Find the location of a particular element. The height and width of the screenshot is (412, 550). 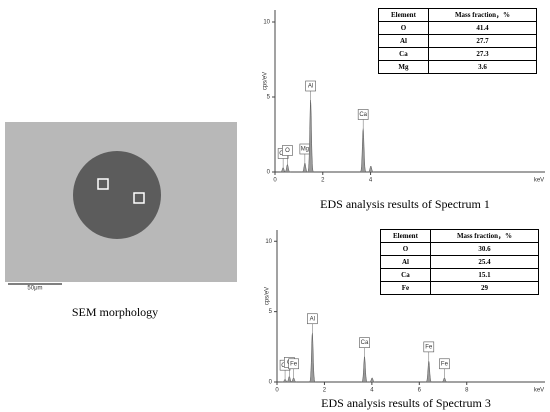

table-cell: 15.1 is located at coordinates (484, 275).